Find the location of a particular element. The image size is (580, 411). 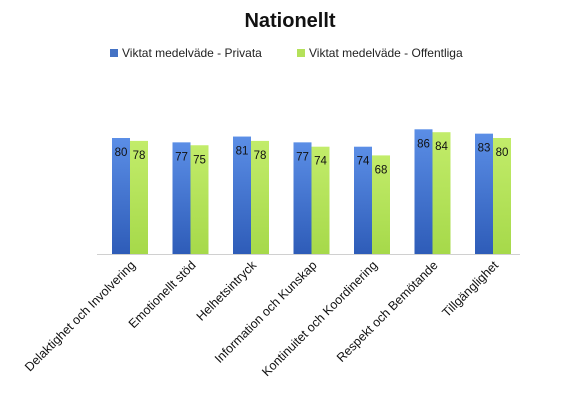

data-label-offentliga-0: 78 is located at coordinates (139, 156).